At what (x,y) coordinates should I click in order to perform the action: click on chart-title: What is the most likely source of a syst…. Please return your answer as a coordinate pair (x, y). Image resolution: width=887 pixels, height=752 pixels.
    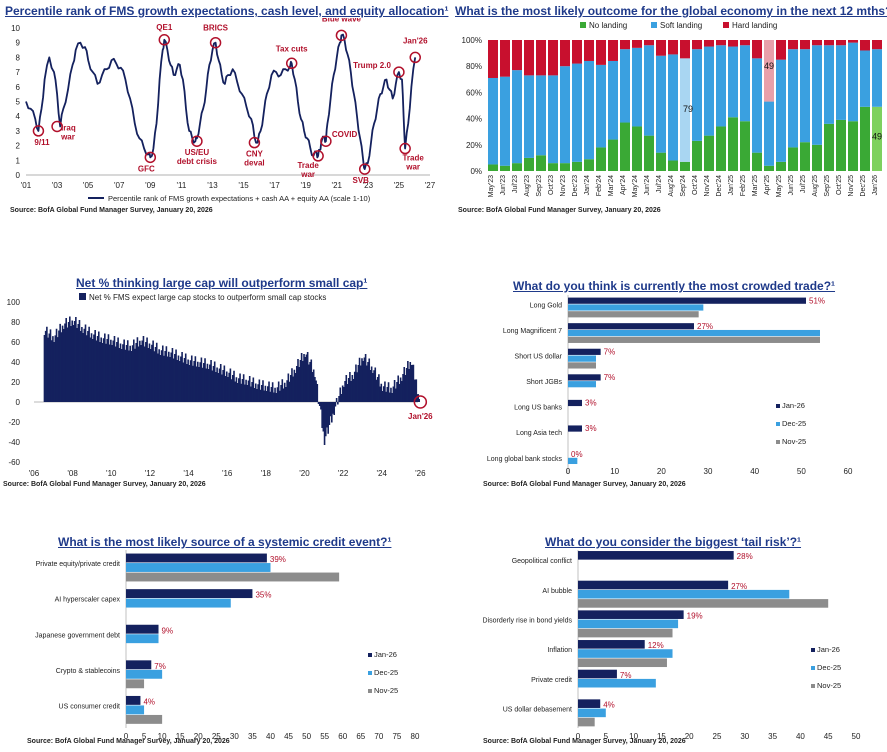
    Looking at the image, I should click on (225, 542).